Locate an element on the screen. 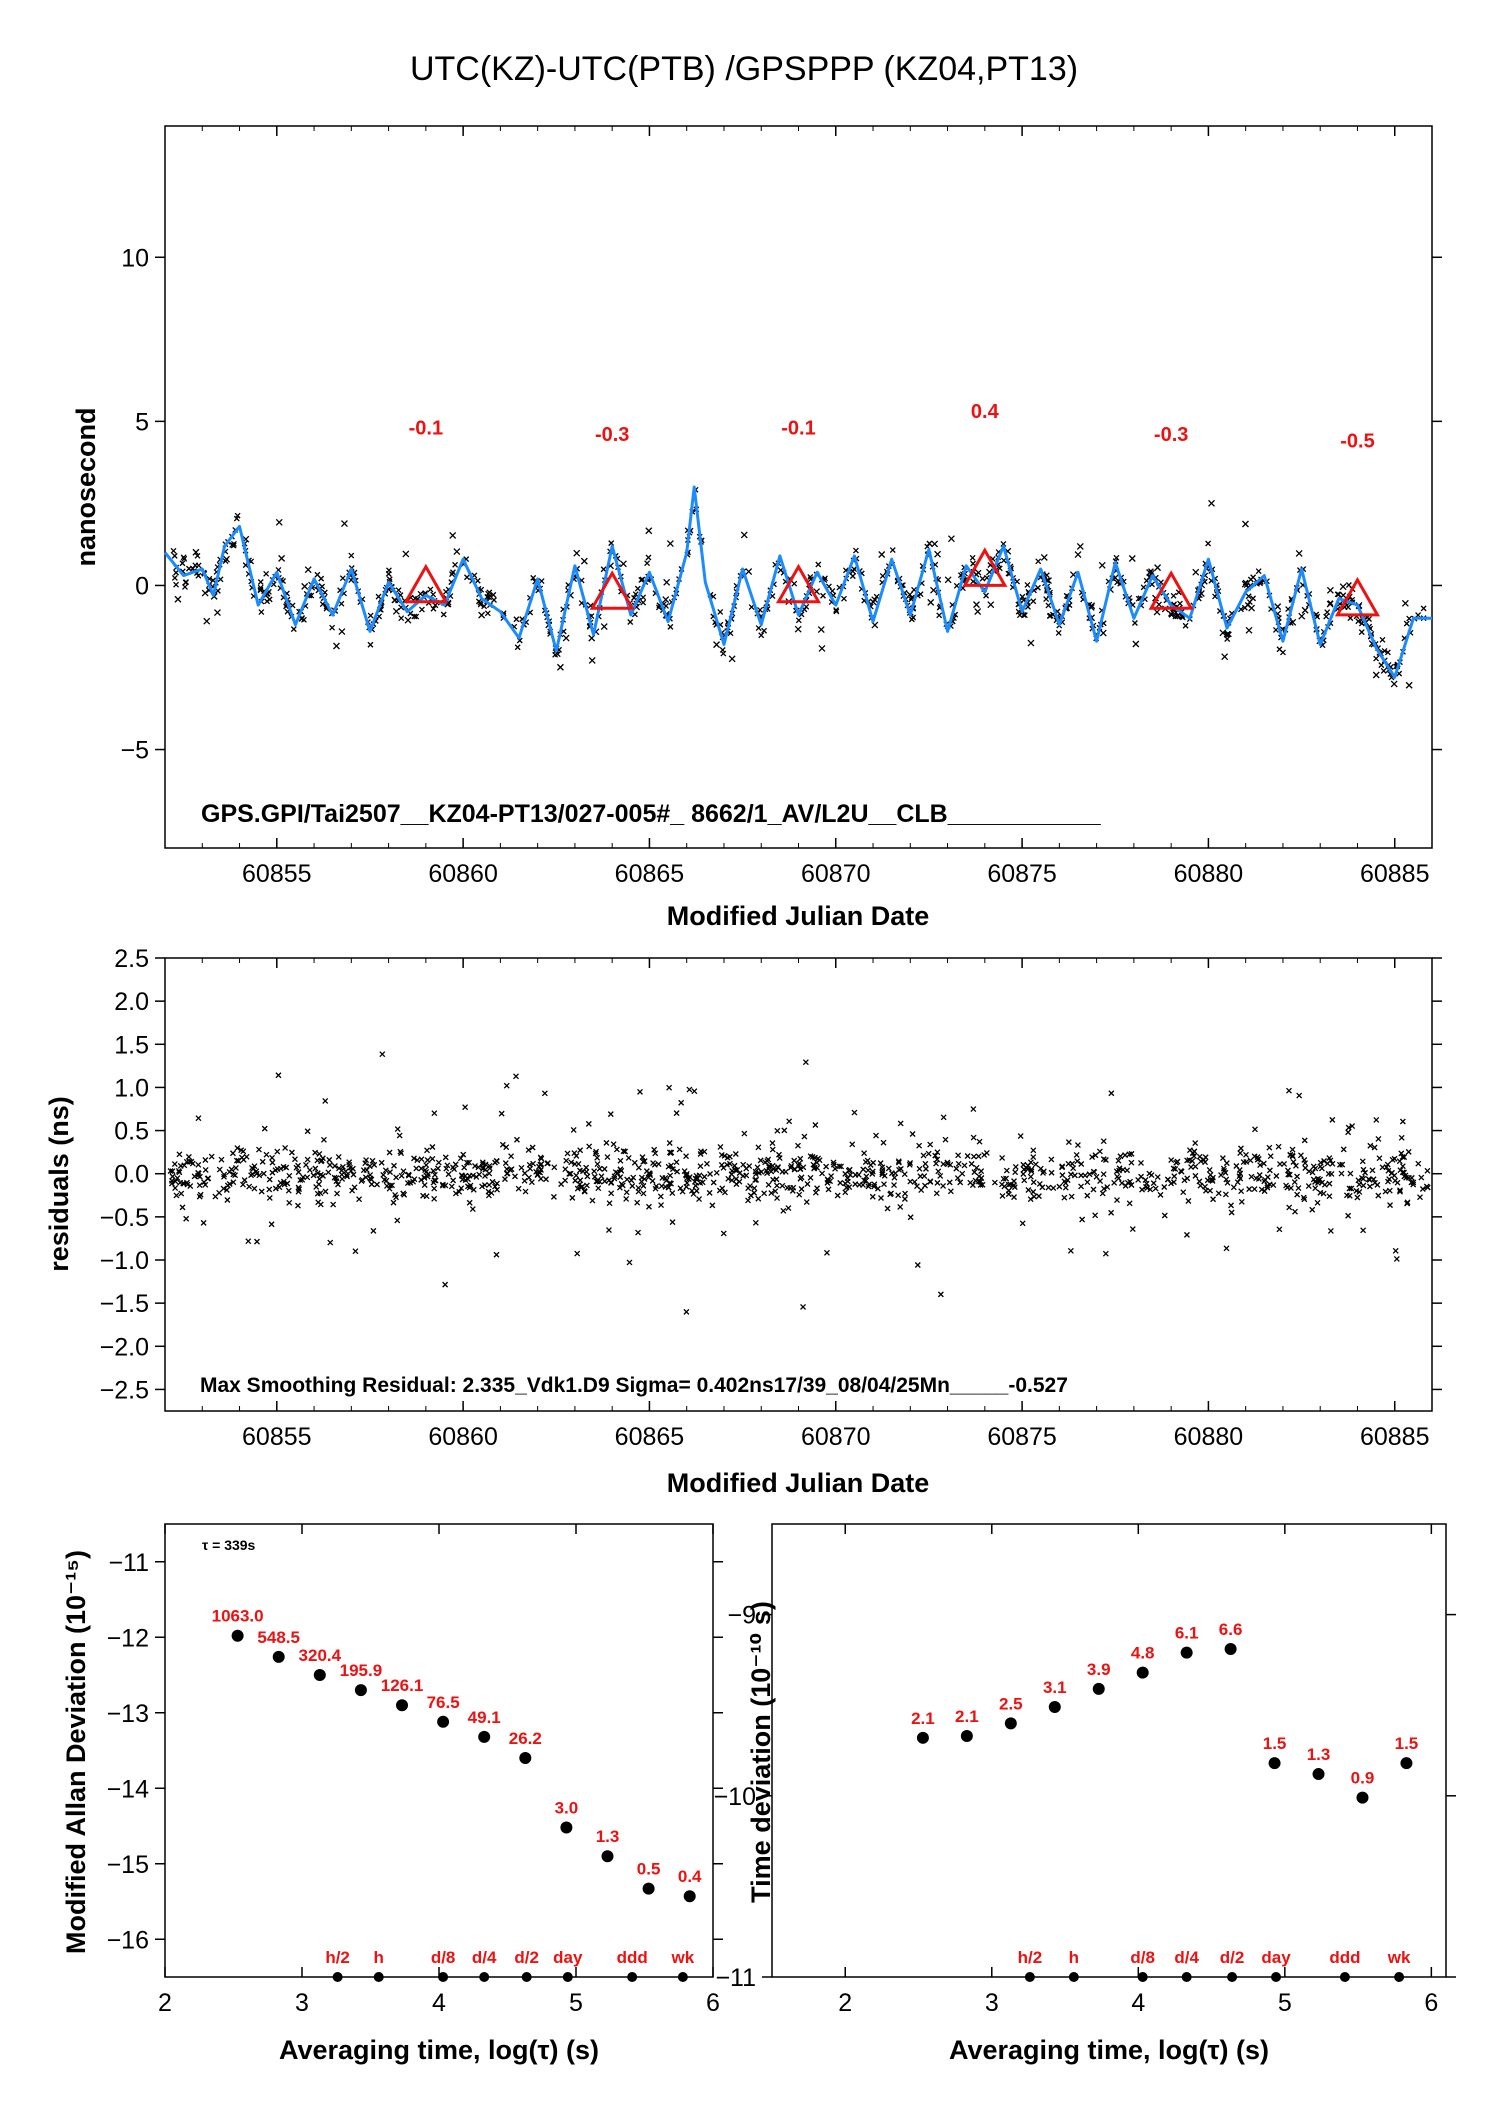 The width and height of the screenshot is (1488, 2105). x-tick-label: 60855 is located at coordinates (277, 874).